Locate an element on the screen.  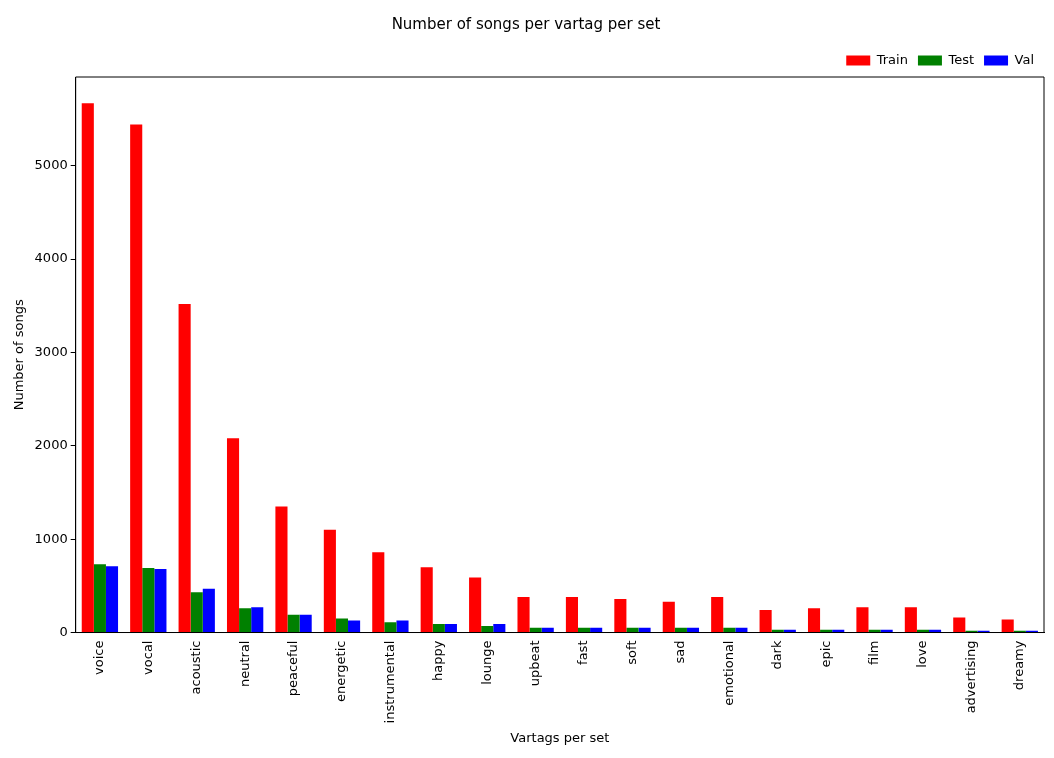
x-tick-label: dreamy is located at coordinates (1019, 665).